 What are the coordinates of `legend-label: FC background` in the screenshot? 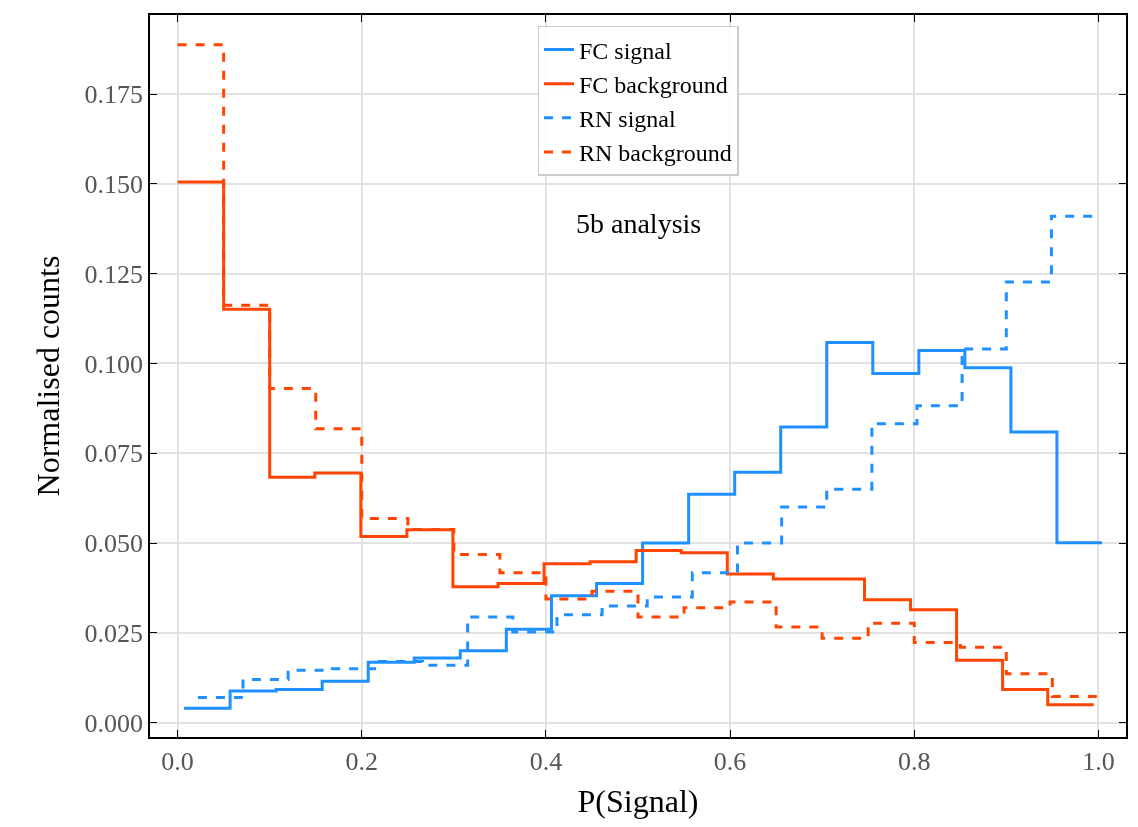 It's located at (653, 84).